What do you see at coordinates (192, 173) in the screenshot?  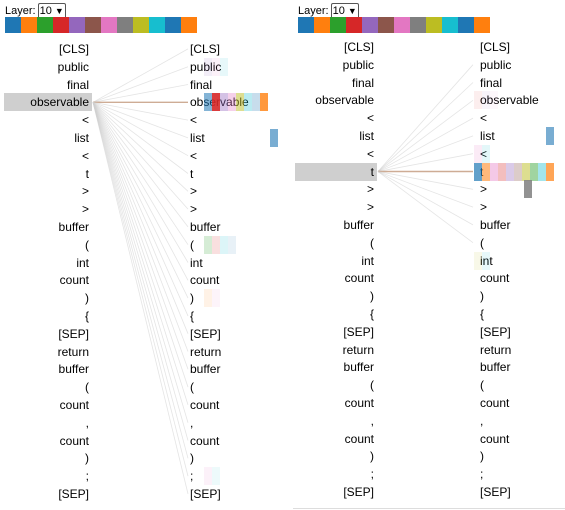 I see `target-token: t` at bounding box center [192, 173].